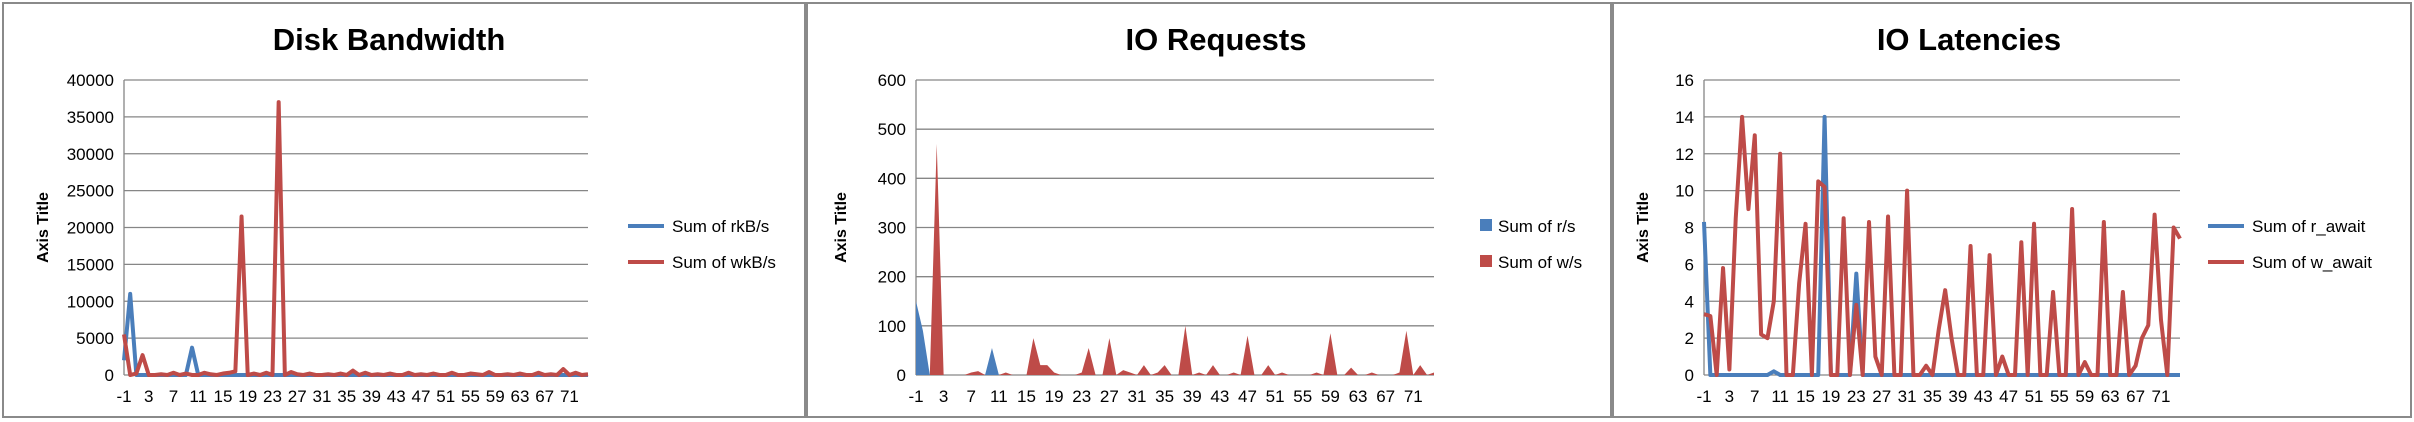 Image resolution: width=2414 pixels, height=422 pixels. I want to click on series-line, so click(1942, 245).